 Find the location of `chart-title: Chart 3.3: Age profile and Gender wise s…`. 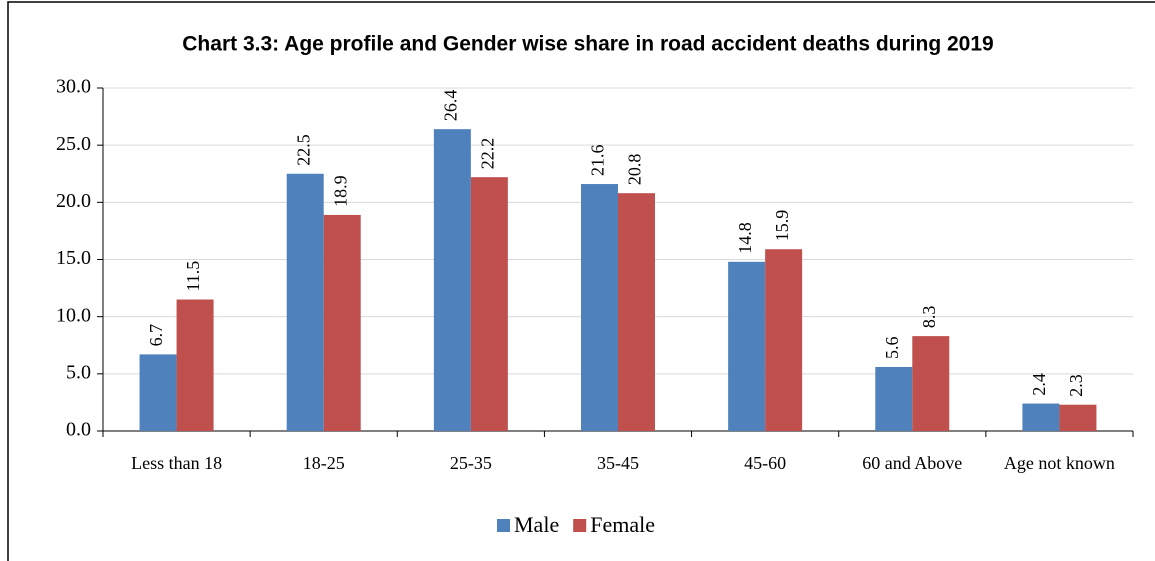

chart-title: Chart 3.3: Age profile and Gender wise s… is located at coordinates (587, 44).